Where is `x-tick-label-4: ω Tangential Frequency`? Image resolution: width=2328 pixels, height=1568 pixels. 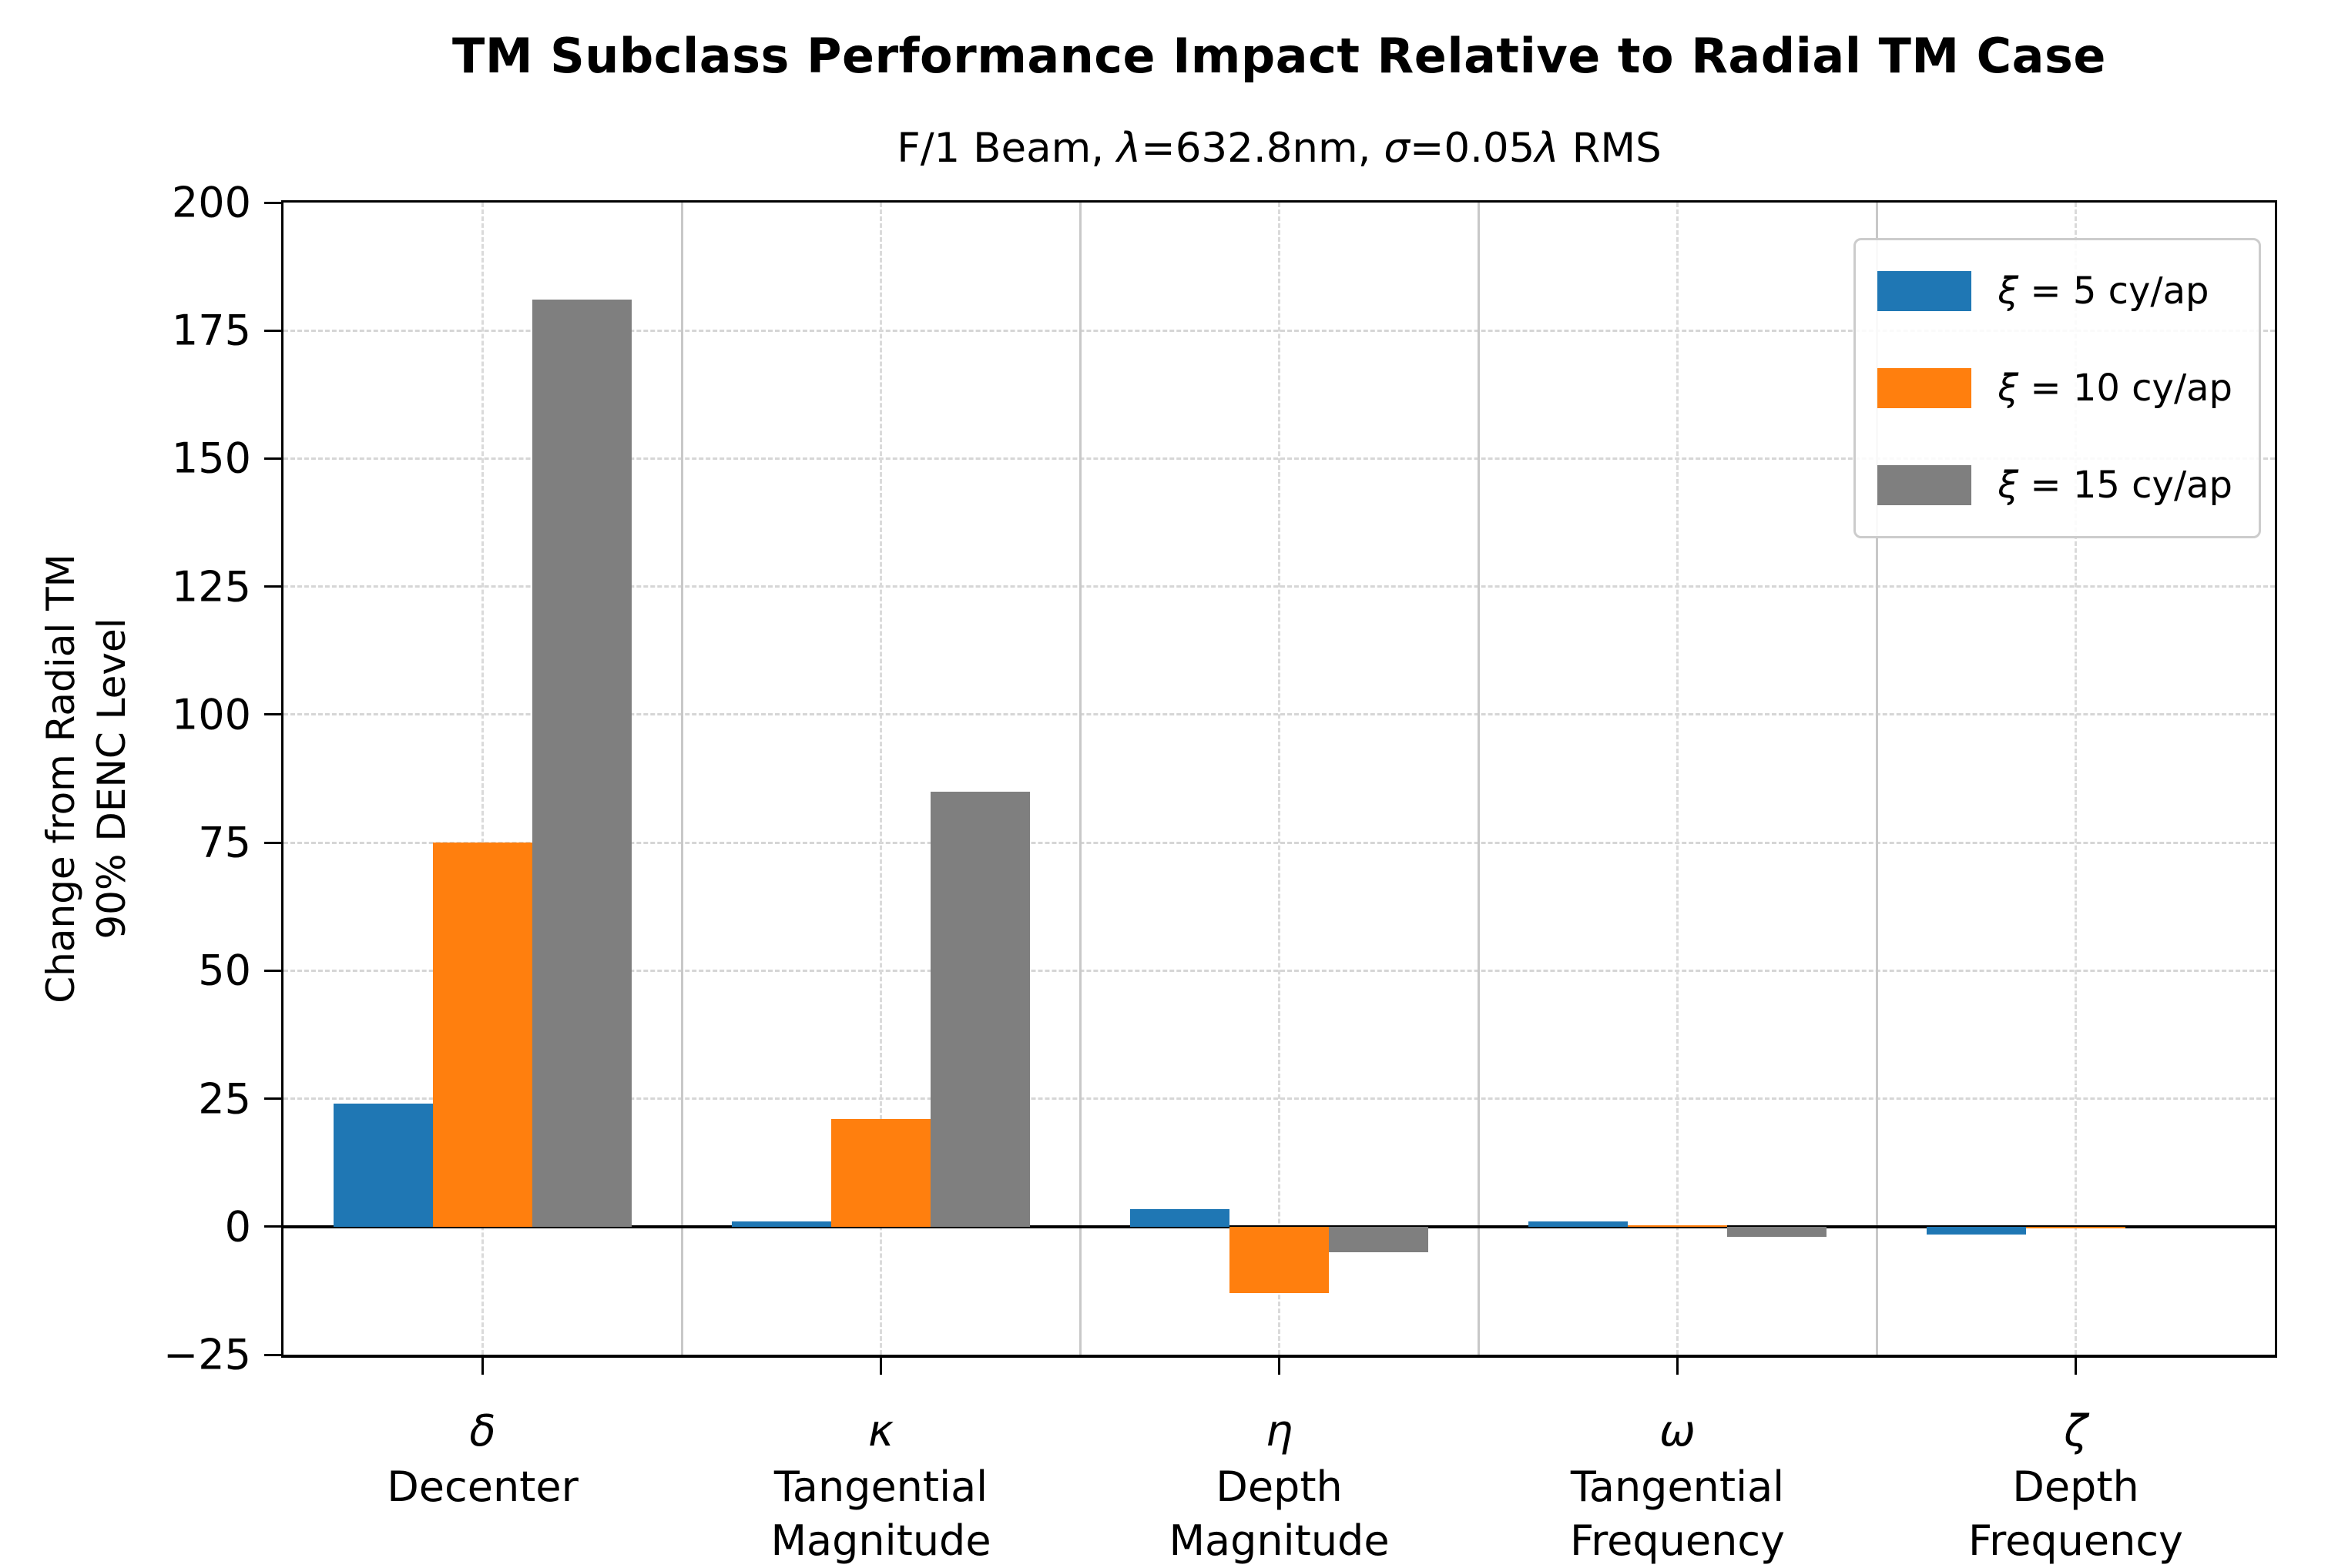
x-tick-label-4: ω Tangential Frequency is located at coordinates (1678, 1486).